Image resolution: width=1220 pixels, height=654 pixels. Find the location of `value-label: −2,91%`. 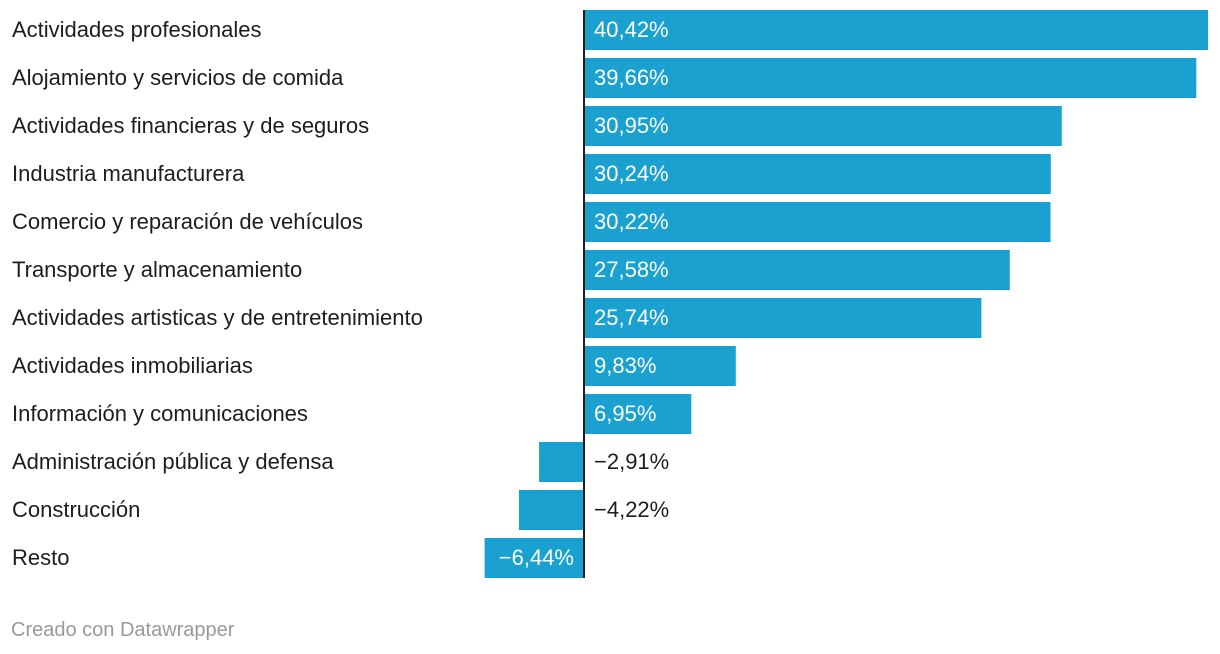

value-label: −2,91% is located at coordinates (631, 461).